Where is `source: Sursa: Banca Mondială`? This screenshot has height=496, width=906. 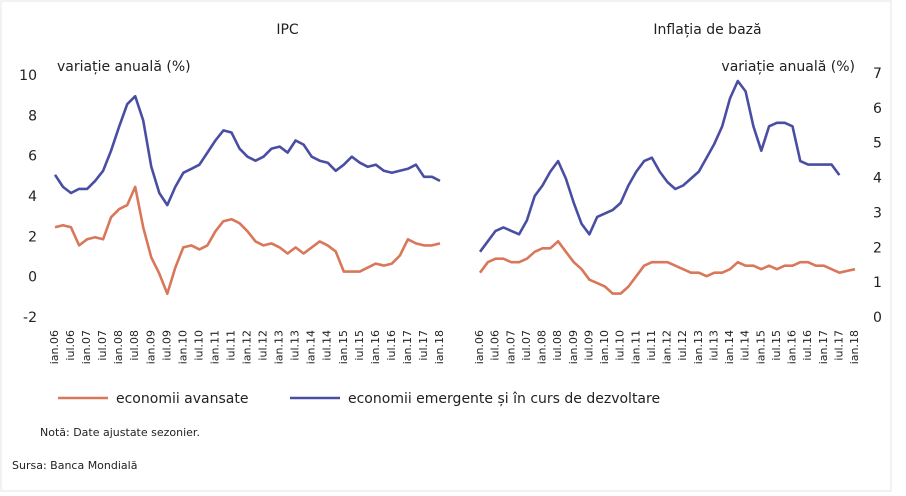 source: Sursa: Banca Mondială is located at coordinates (74, 465).